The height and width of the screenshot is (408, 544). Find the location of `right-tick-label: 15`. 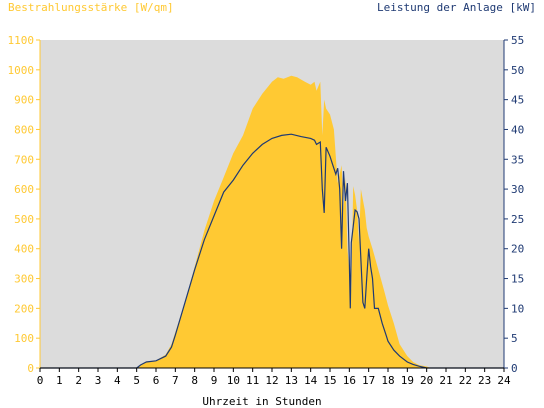

right-tick-label: 15 is located at coordinates (517, 279).